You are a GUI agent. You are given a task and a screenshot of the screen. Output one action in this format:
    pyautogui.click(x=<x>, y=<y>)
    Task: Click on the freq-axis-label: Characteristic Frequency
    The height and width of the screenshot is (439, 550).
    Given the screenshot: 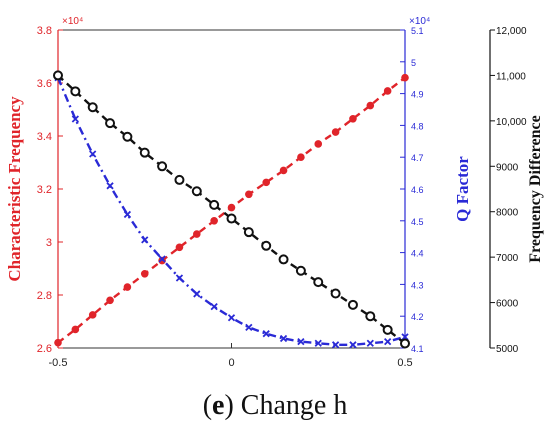 What is the action you would take?
    pyautogui.click(x=14, y=189)
    